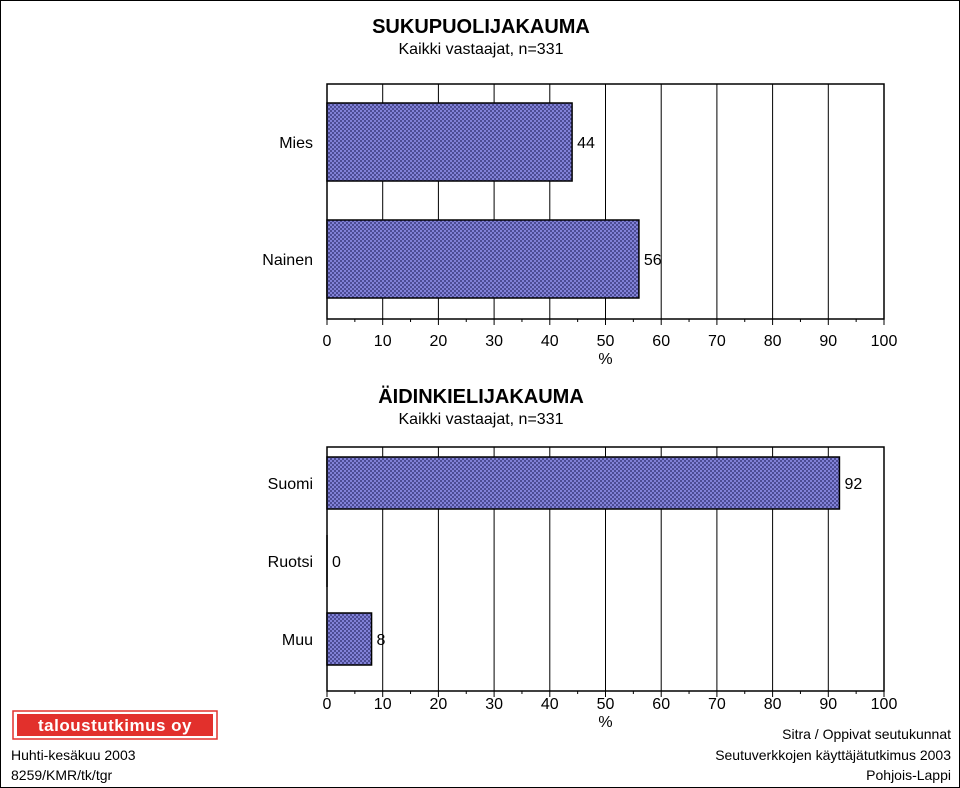  What do you see at coordinates (773, 341) in the screenshot?
I see `chart1-x-tick-label: 80` at bounding box center [773, 341].